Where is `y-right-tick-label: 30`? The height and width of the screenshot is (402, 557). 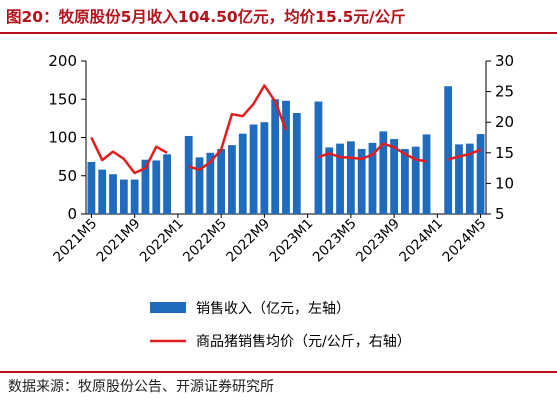 y-right-tick-label: 30 is located at coordinates (504, 61).